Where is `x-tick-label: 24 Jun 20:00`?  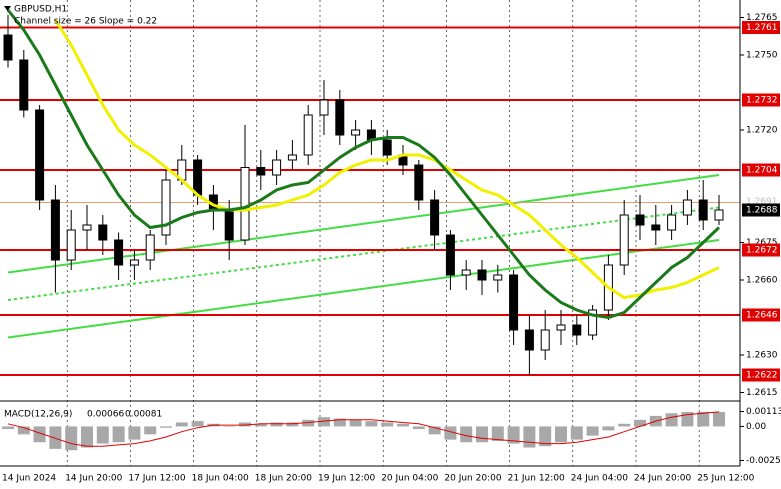
x-tick-label: 24 Jun 20:00 is located at coordinates (662, 479).